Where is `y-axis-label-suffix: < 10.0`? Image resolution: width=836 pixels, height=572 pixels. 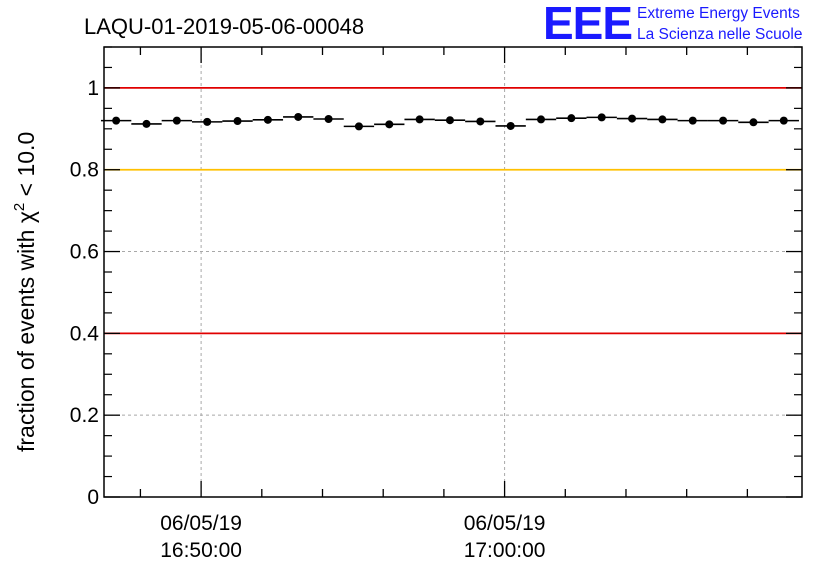 y-axis-label-suffix: < 10.0 is located at coordinates (26, 167).